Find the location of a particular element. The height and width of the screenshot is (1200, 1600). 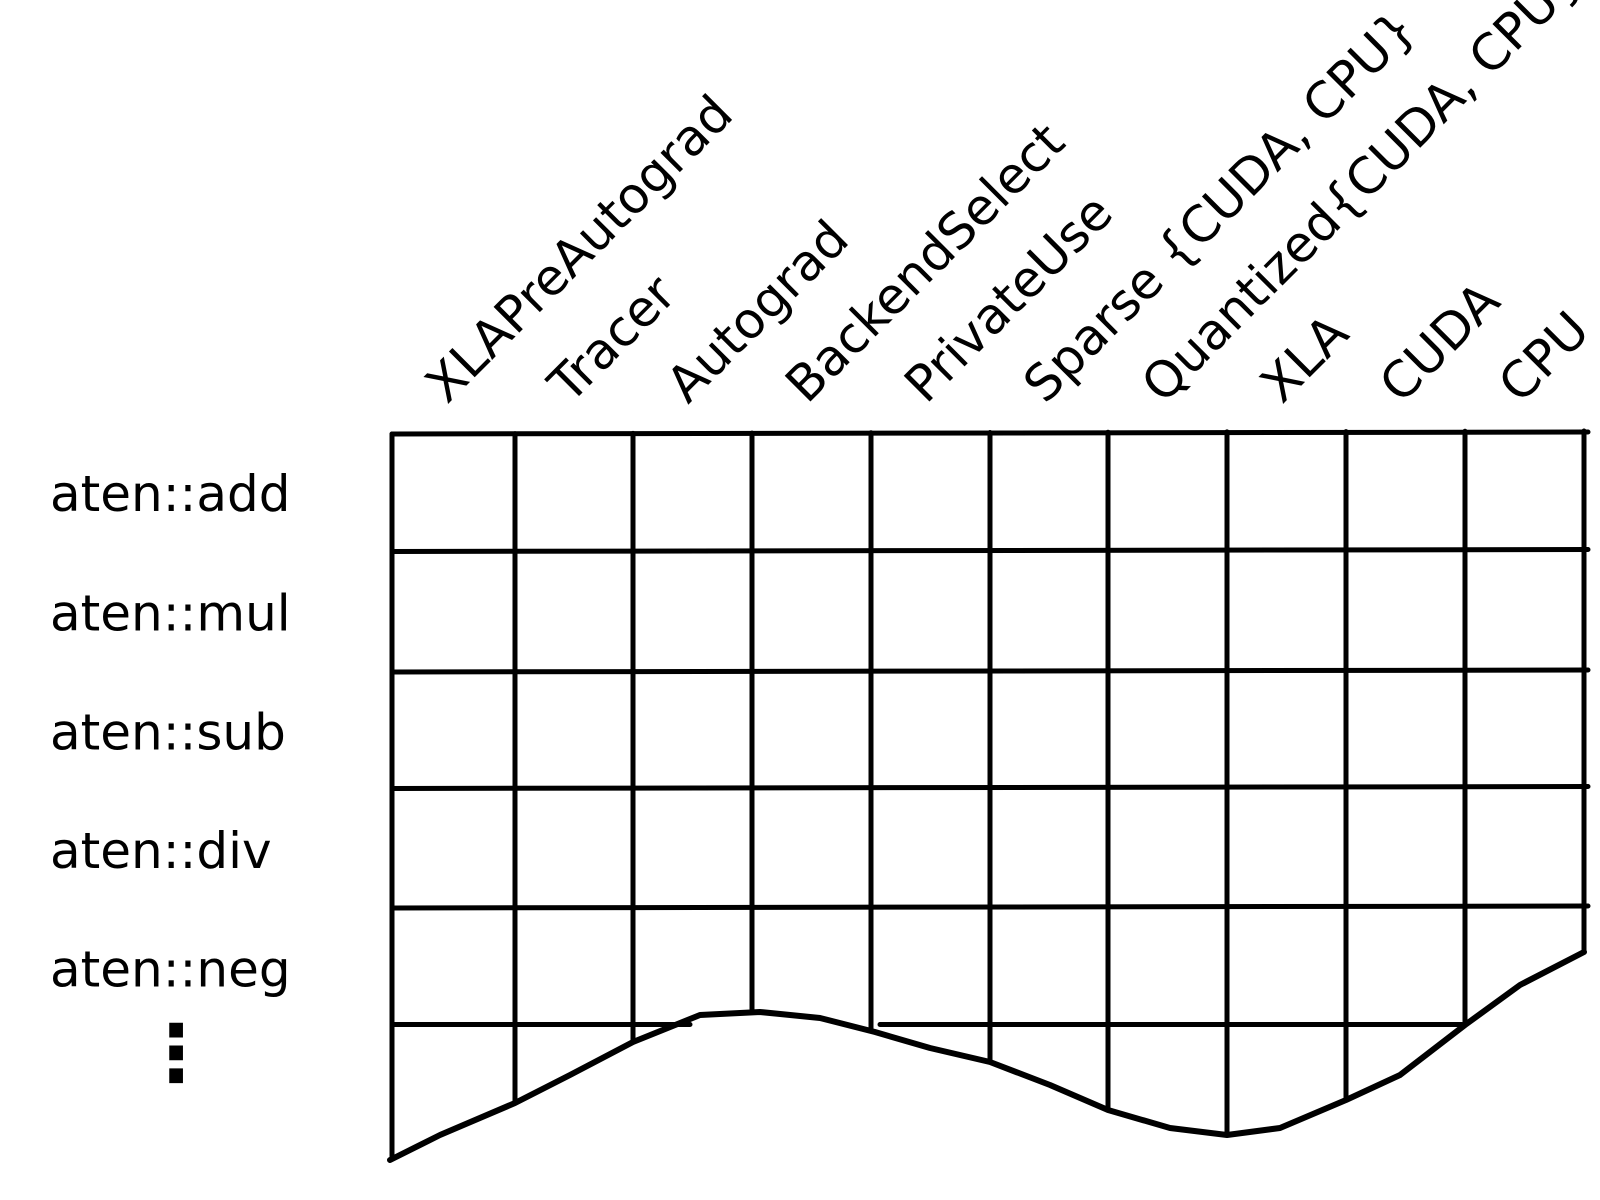

row-header-label: aten::div is located at coordinates (161, 851).